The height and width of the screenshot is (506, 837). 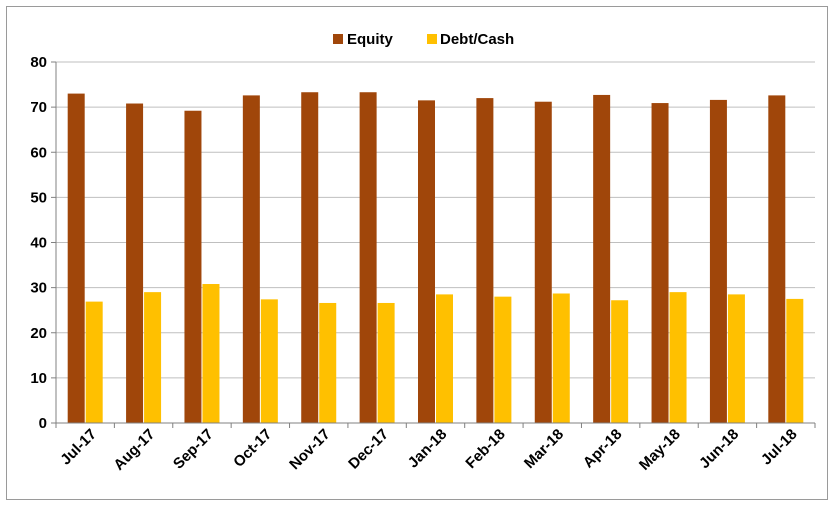 What do you see at coordinates (368, 449) in the screenshot?
I see `x-tick-label: Dec-17` at bounding box center [368, 449].